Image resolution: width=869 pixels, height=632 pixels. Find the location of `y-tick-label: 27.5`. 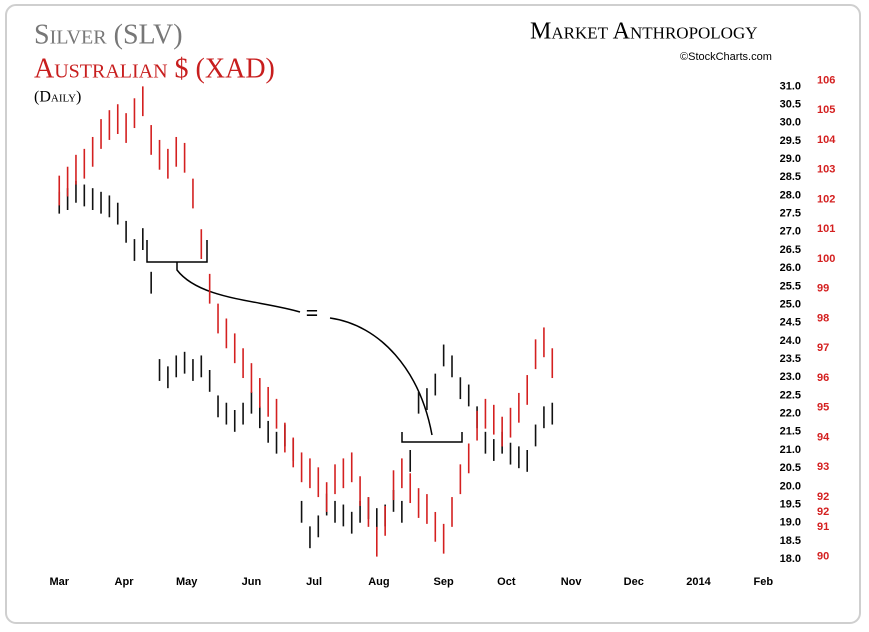

y-tick-label: 27.5 is located at coordinates (790, 214).